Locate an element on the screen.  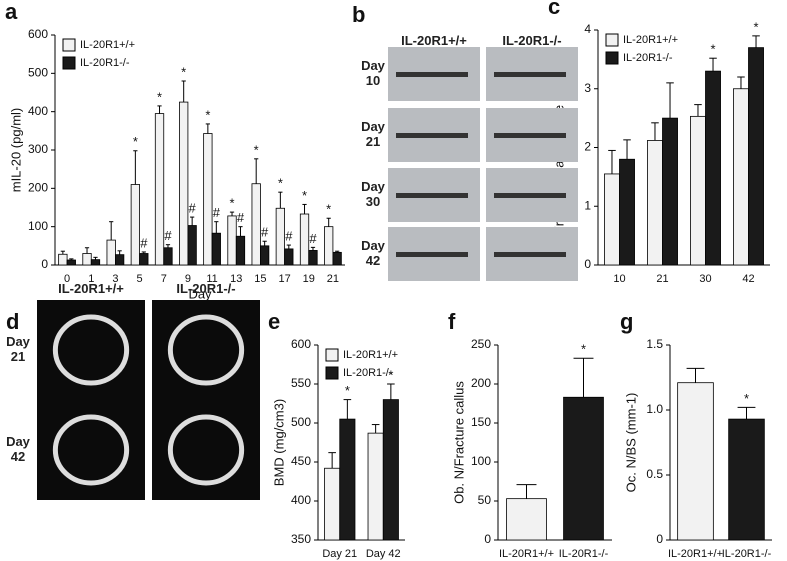
x-tick-label: 30 is located at coordinates (705, 279).